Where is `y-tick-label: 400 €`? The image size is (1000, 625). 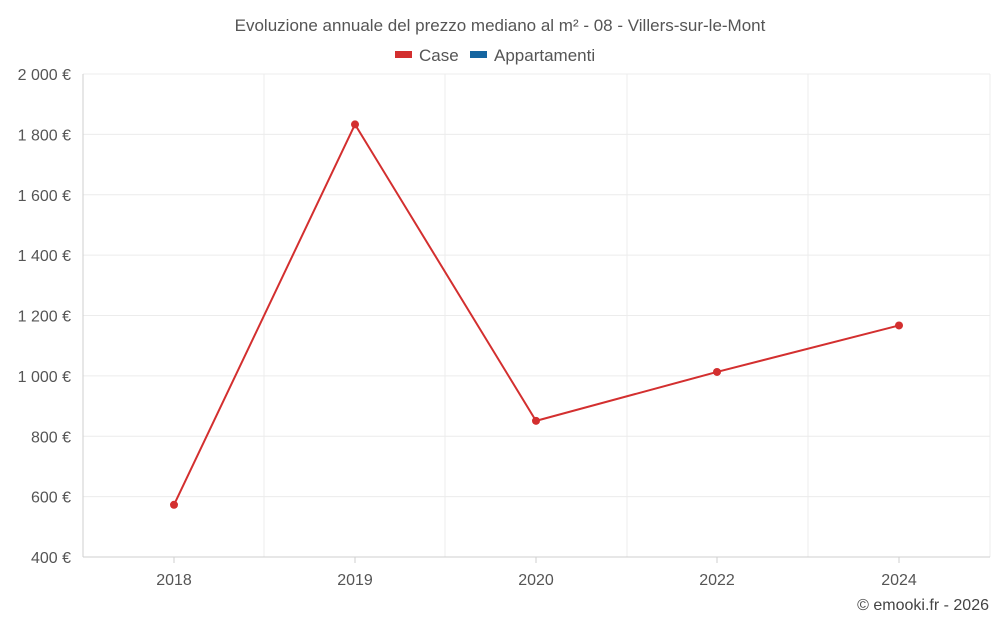 y-tick-label: 400 € is located at coordinates (51, 558).